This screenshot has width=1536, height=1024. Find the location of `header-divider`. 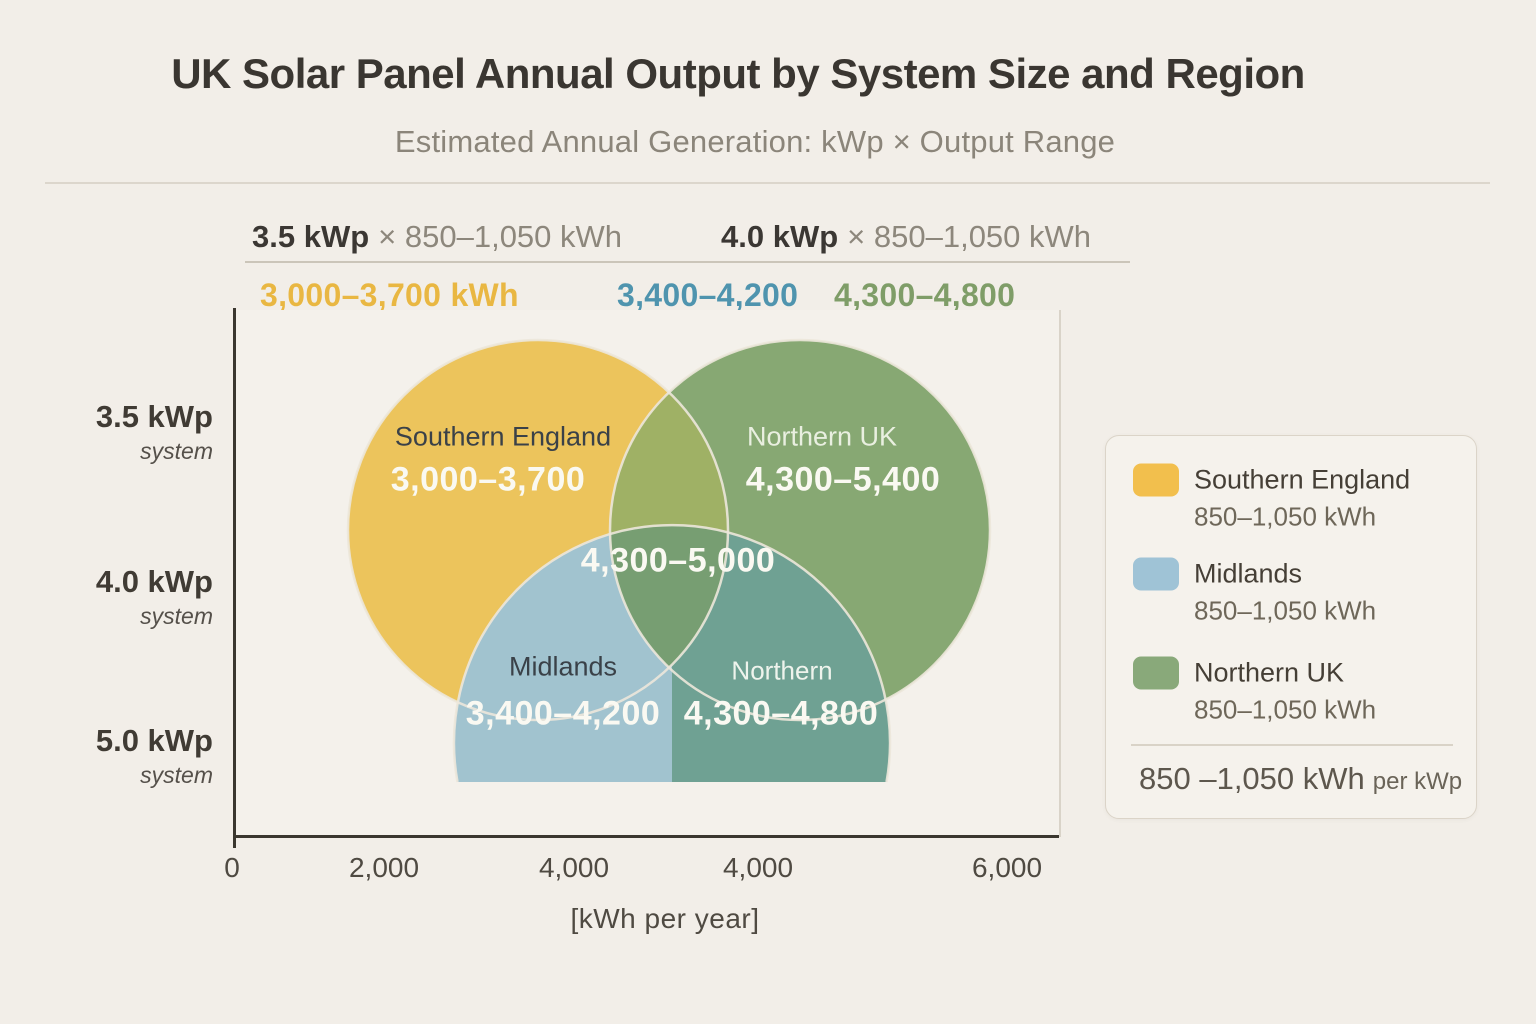

header-divider is located at coordinates (767, 183).